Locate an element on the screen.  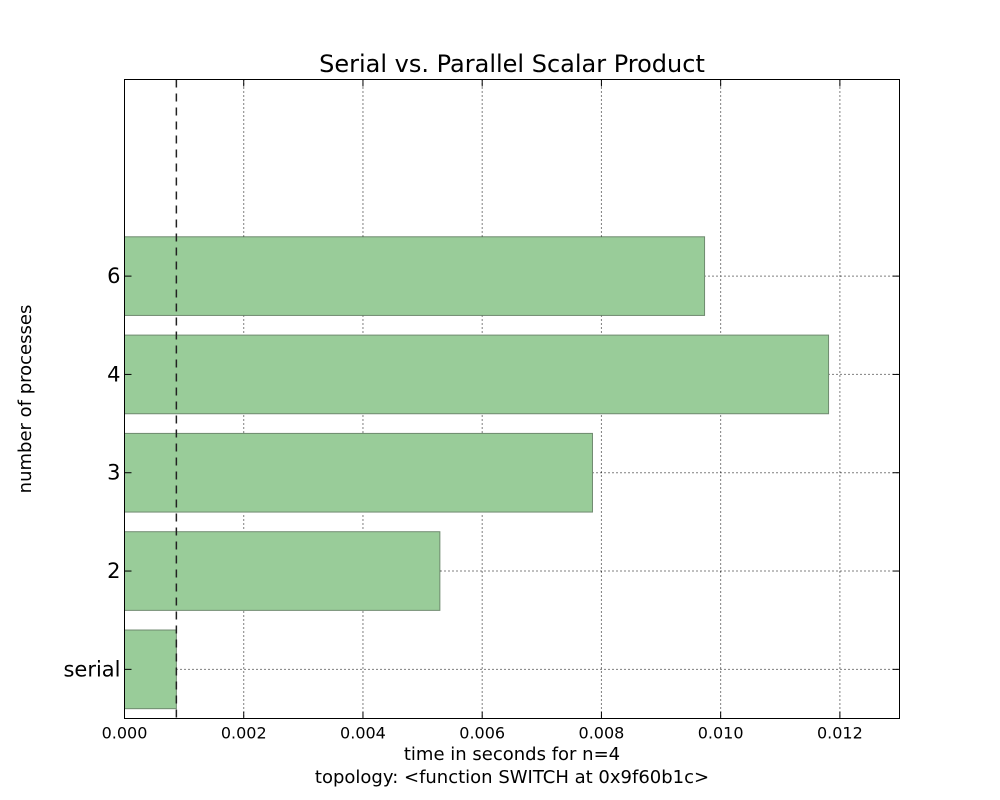
x-tick-label: 0.010 is located at coordinates (721, 733).